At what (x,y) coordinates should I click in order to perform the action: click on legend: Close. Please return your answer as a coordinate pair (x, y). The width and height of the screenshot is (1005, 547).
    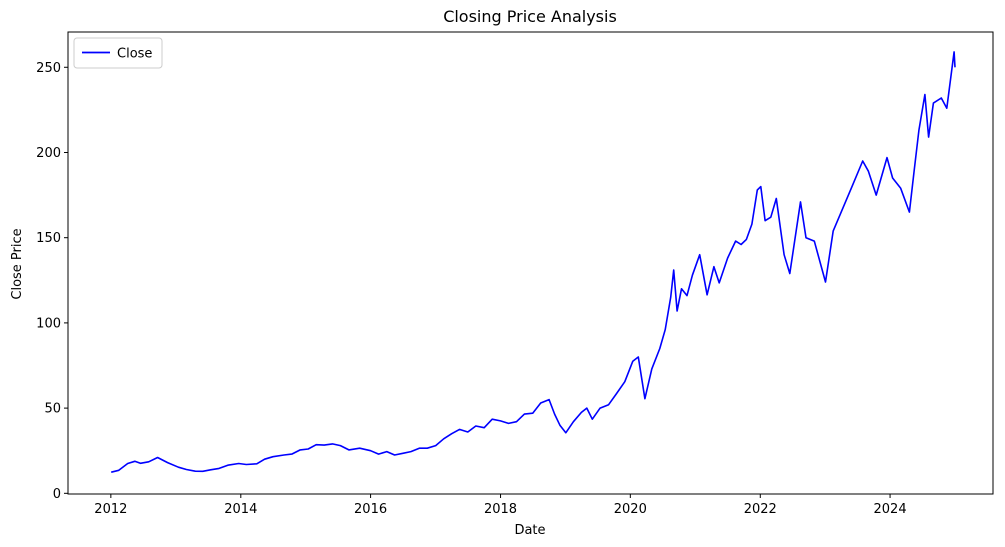
    Looking at the image, I should click on (118, 53).